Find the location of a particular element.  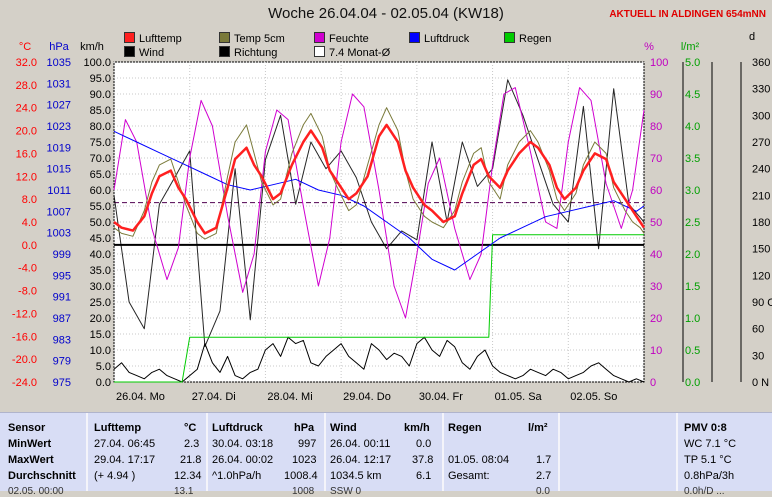

tick-label-direction: 270 W is located at coordinates (762, 143).